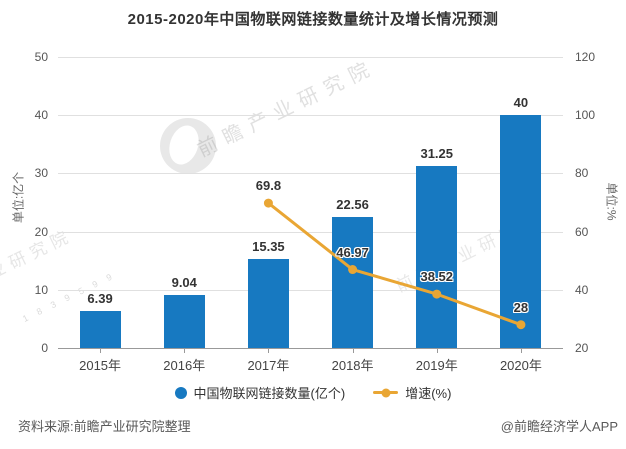 The height and width of the screenshot is (449, 626). I want to click on right-axis-tick-label: 40, so click(582, 289).